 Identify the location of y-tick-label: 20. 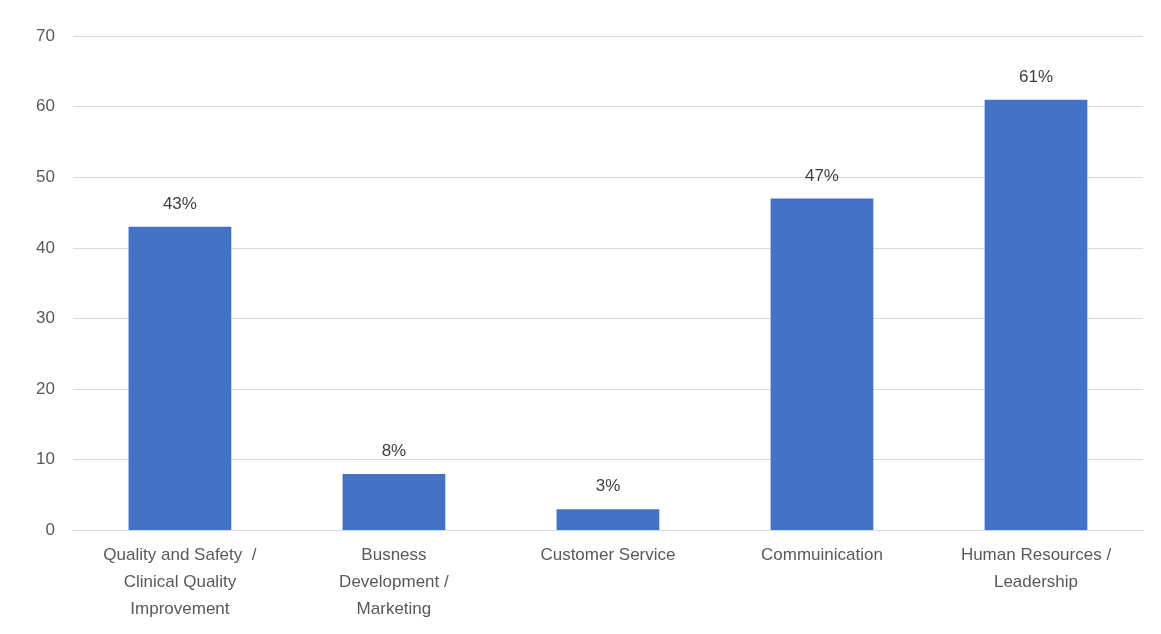
(45, 388).